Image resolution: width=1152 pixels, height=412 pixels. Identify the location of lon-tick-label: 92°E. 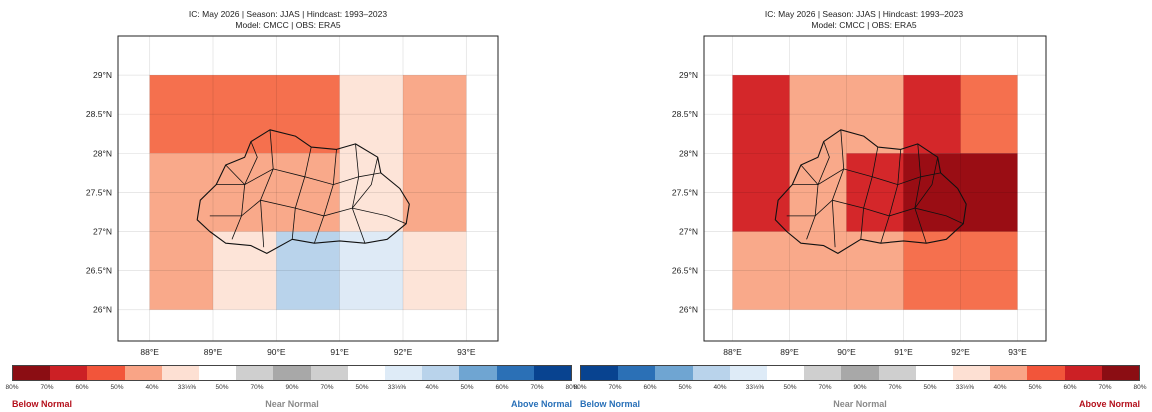
(403, 352).